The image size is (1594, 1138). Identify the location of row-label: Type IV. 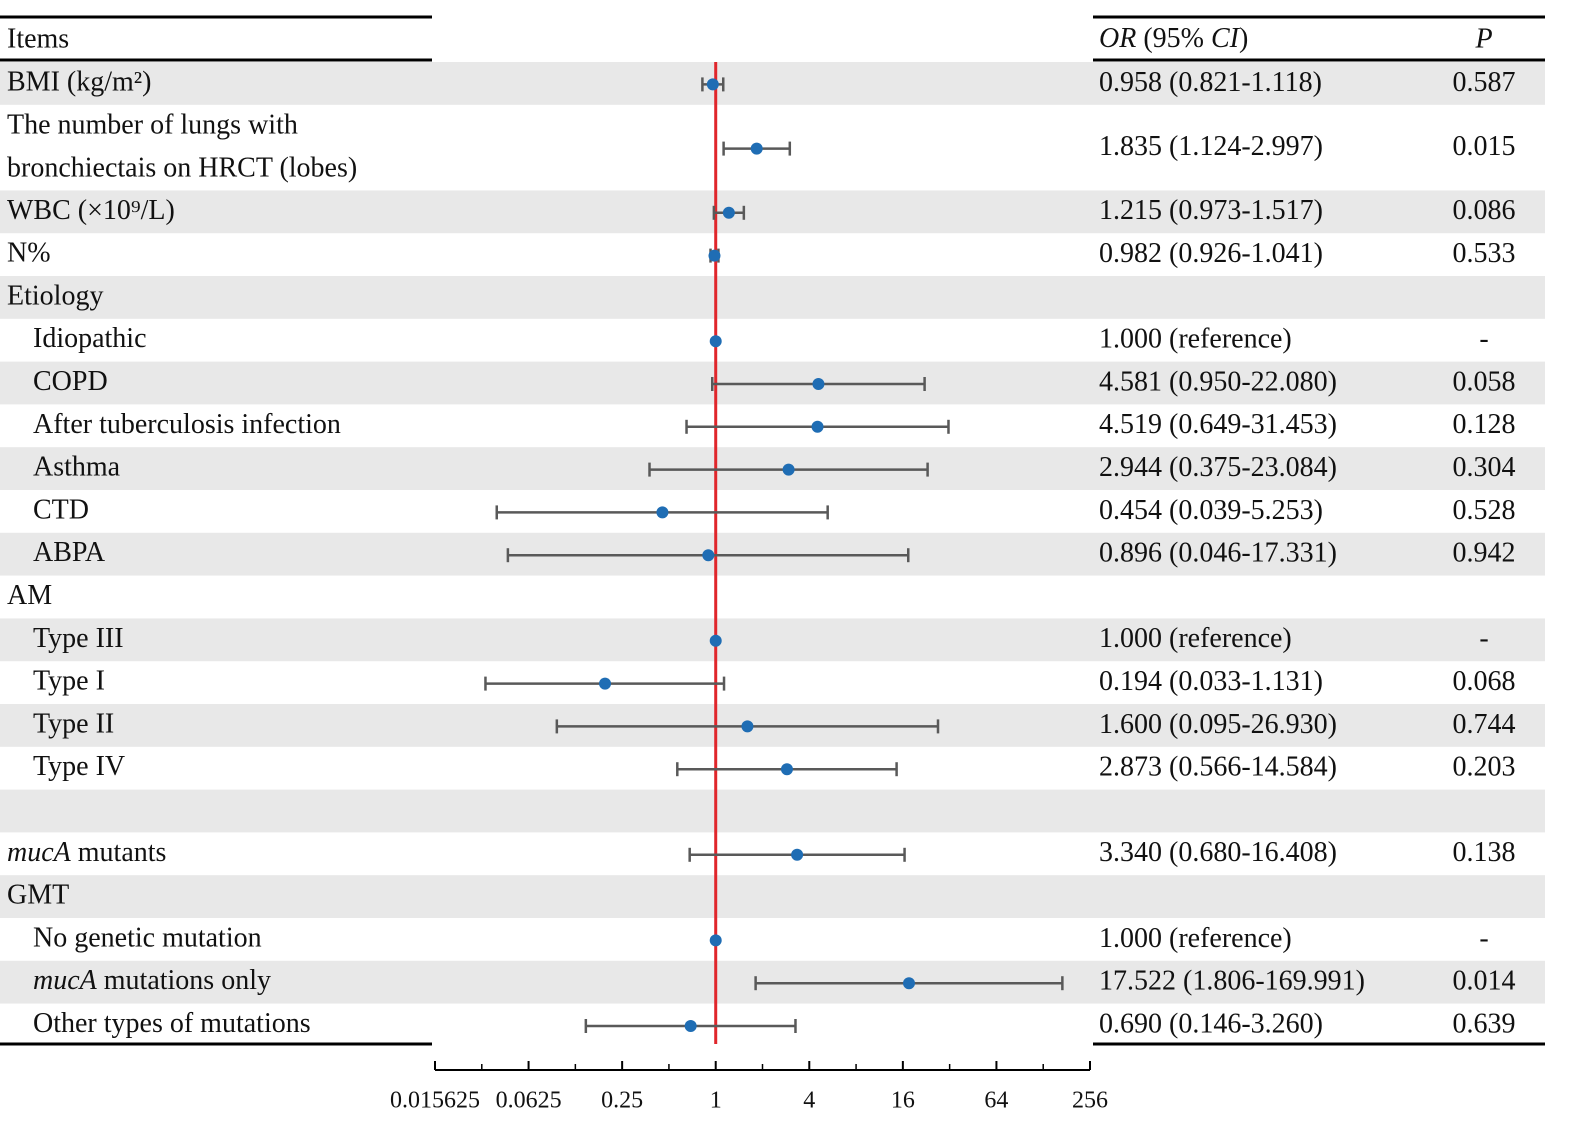
(79, 767).